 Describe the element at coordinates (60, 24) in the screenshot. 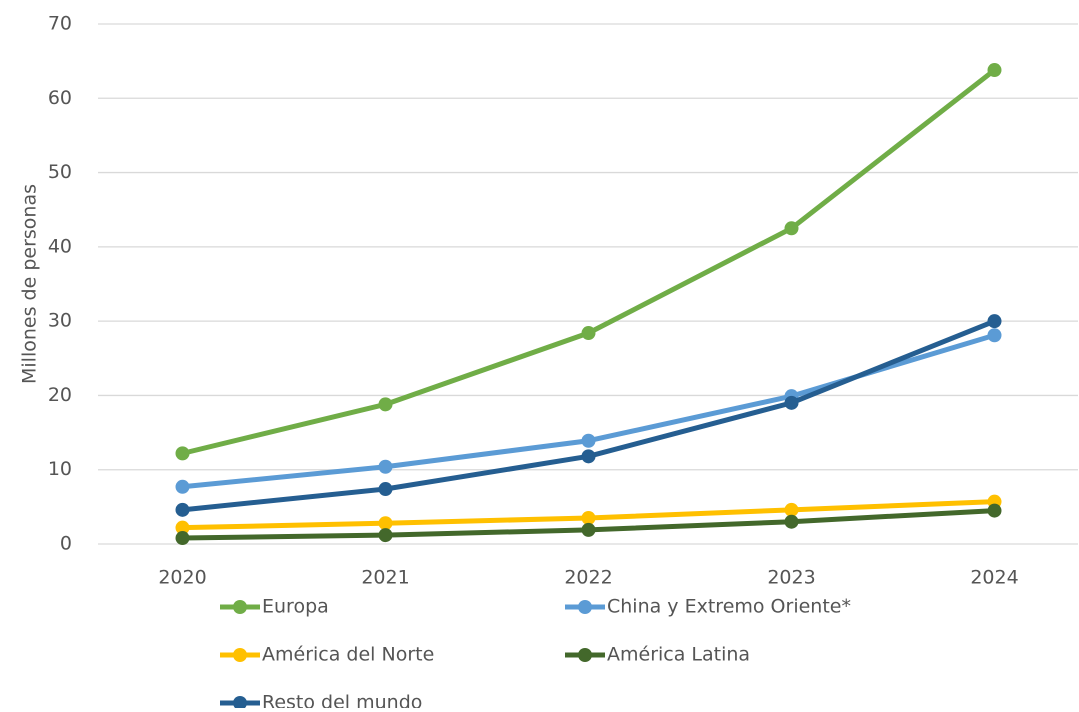

I see `y-tick-label: 70` at that location.